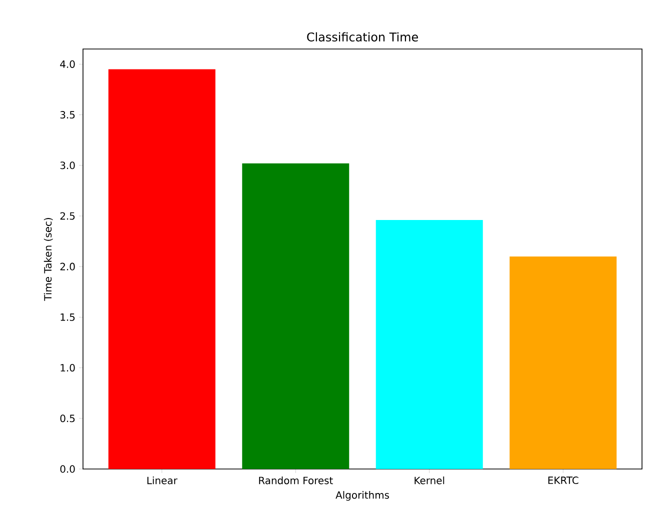  I want to click on x-tick-label: Random Forest, so click(296, 480).